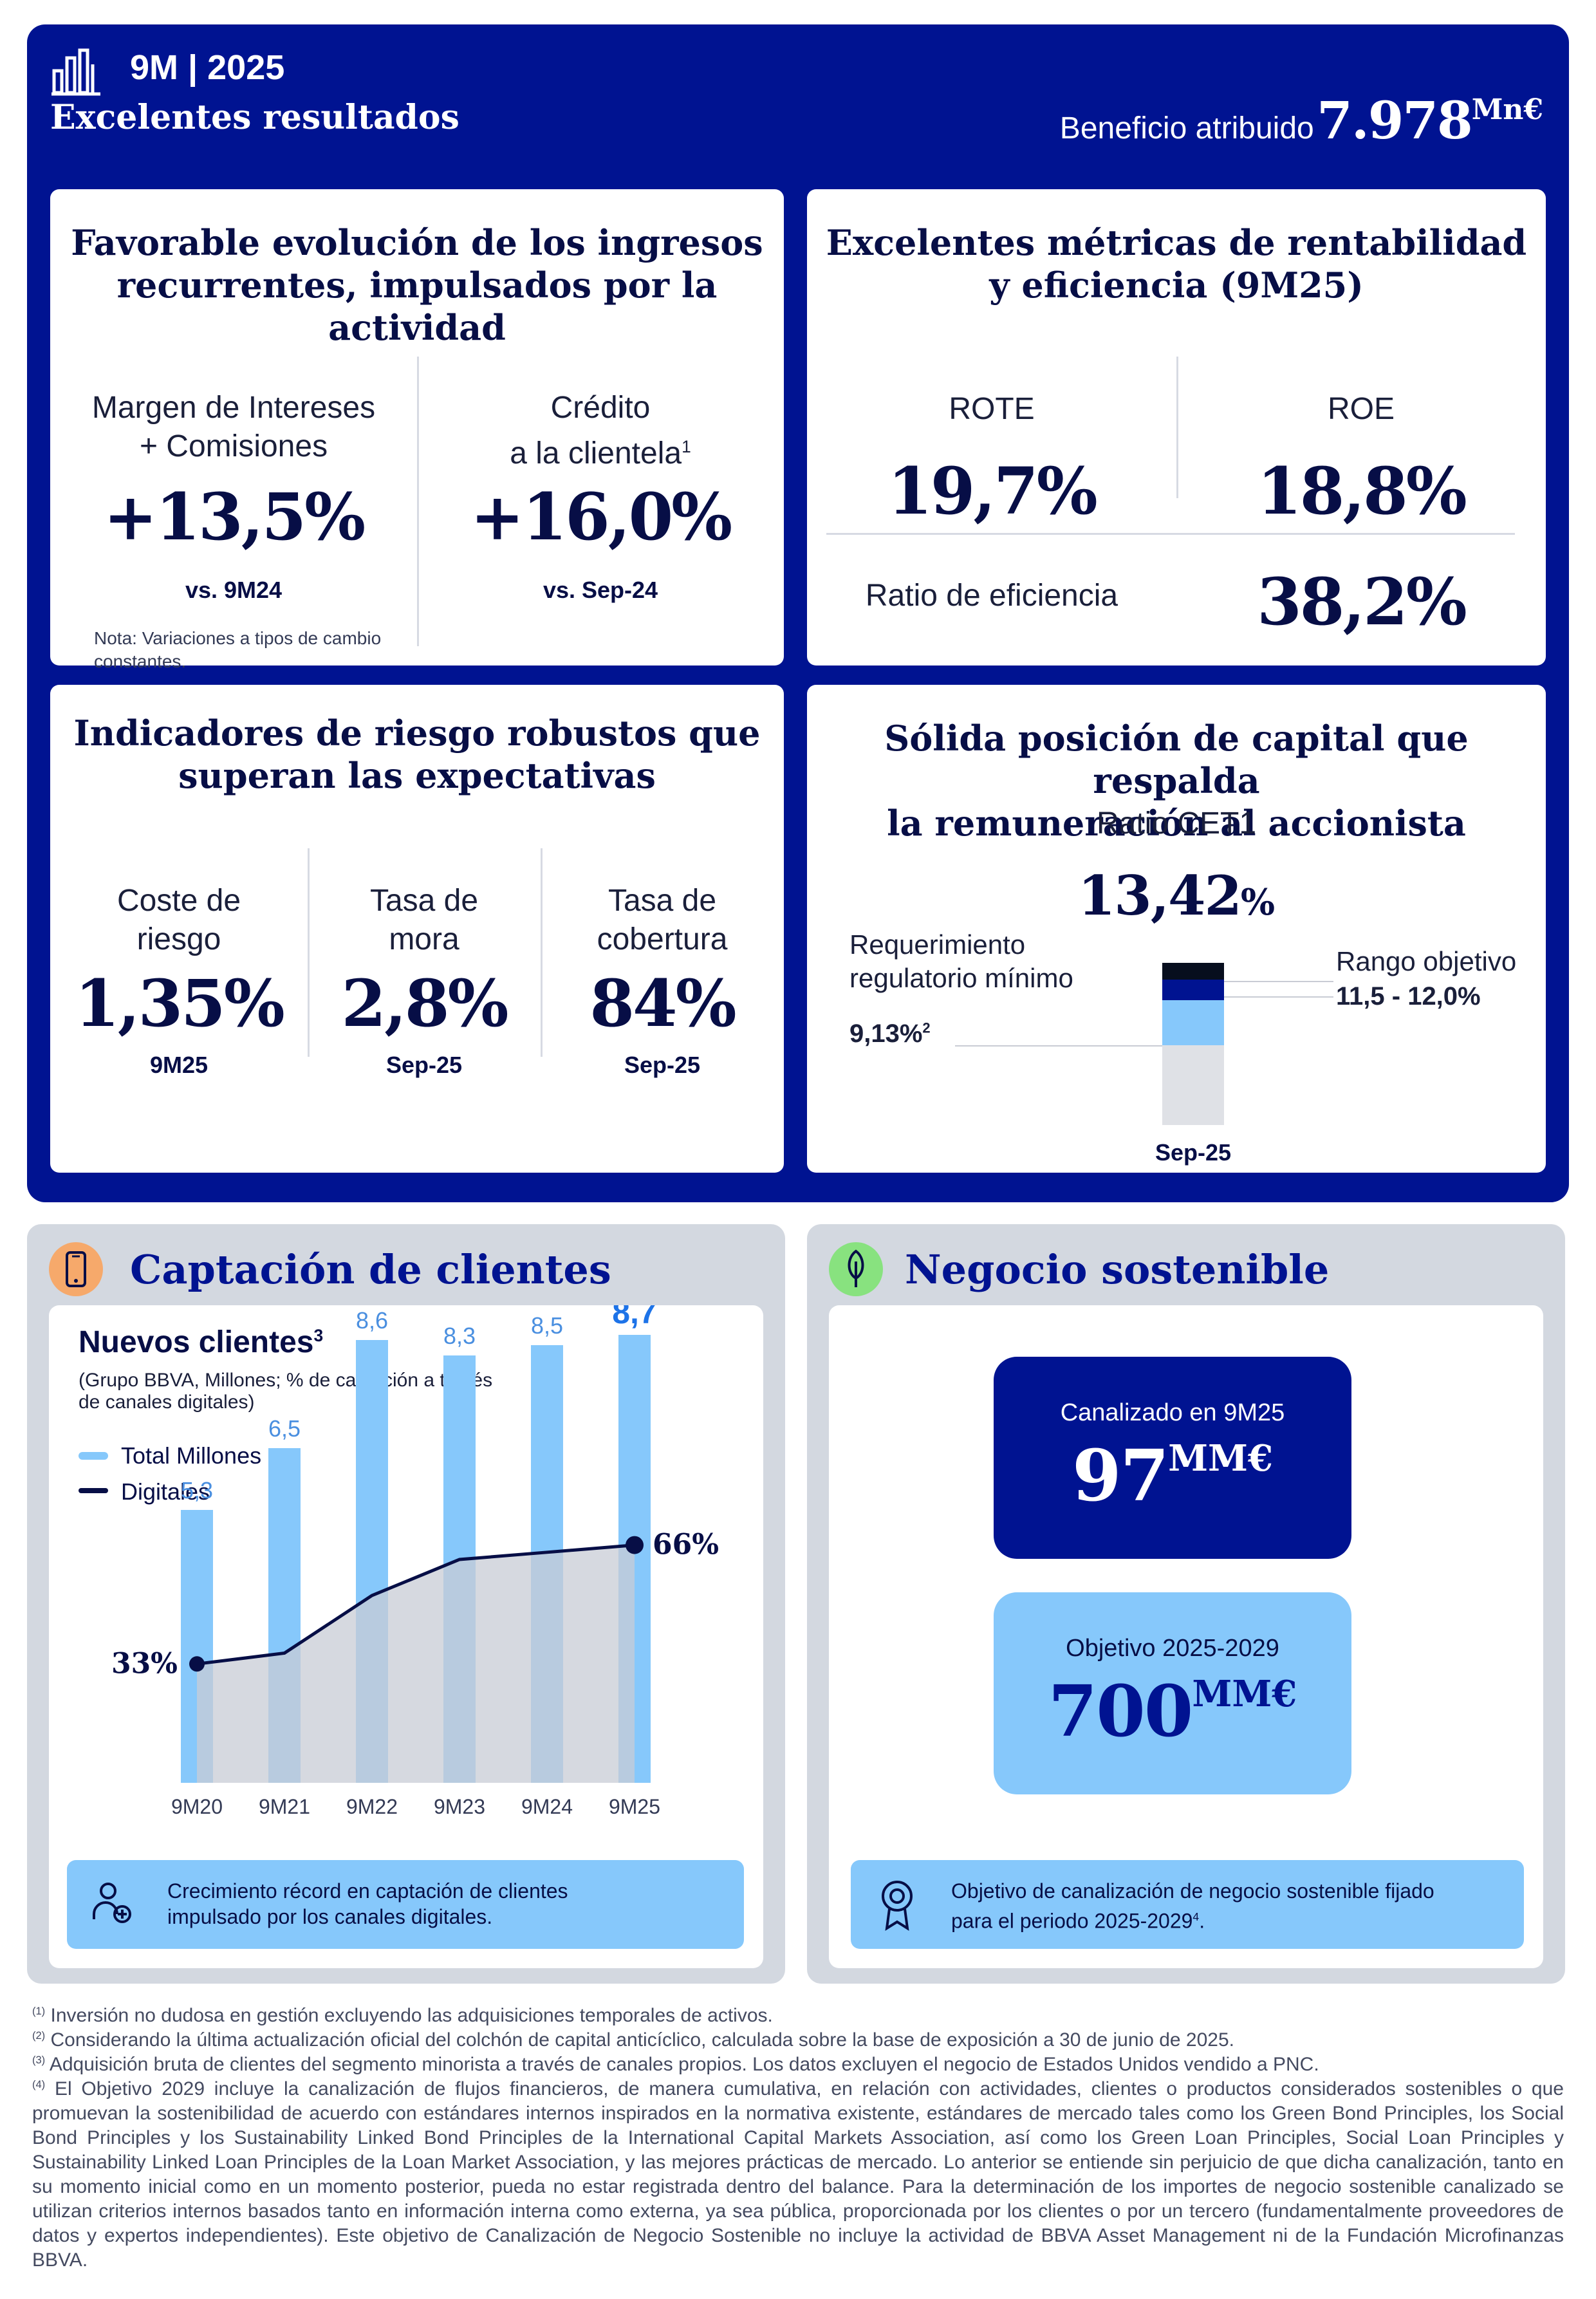 This screenshot has width=1596, height=2299. Describe the element at coordinates (197, 1664) in the screenshot. I see `digital-point-first` at that location.